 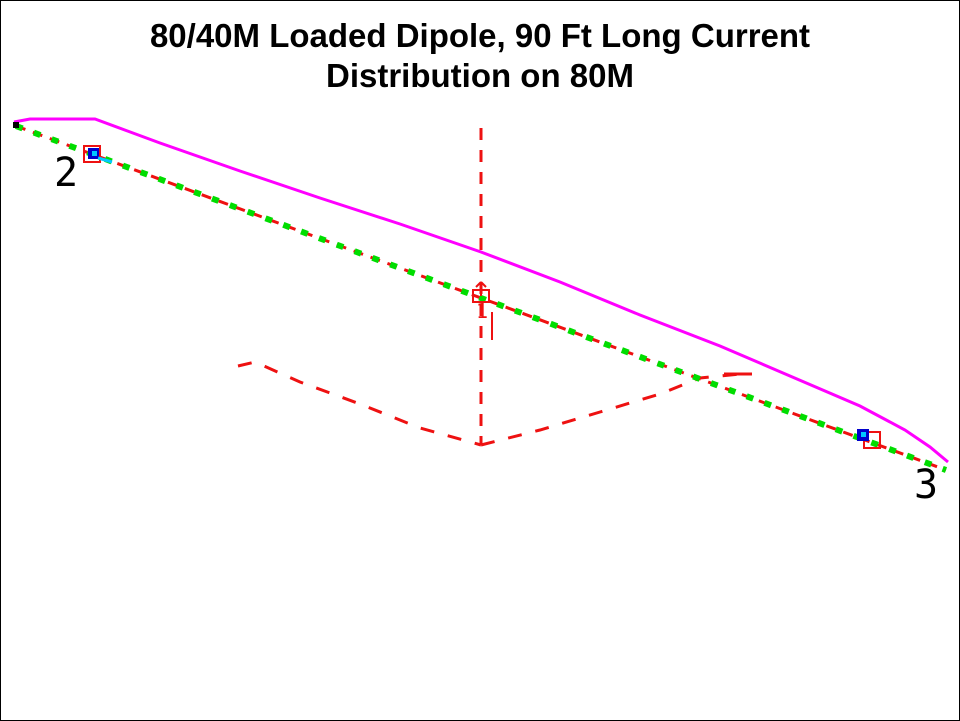 I want to click on title-line-1: 80/40M Loaded Dipole, 90 Ft Long Current, so click(x=480, y=35).